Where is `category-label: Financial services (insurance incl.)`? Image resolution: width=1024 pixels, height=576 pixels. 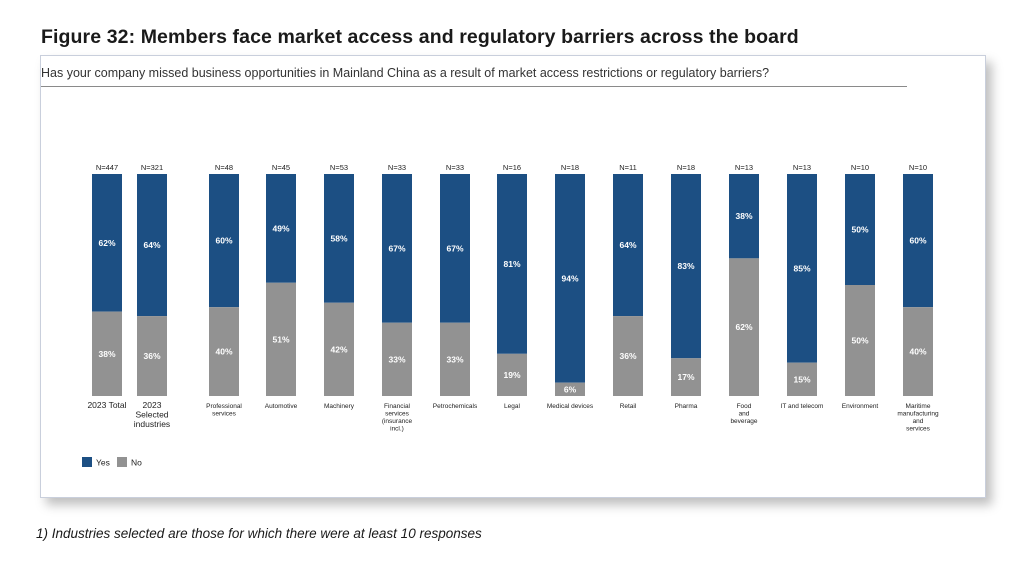
category-label: Financial services (insurance incl.) is located at coordinates (397, 418).